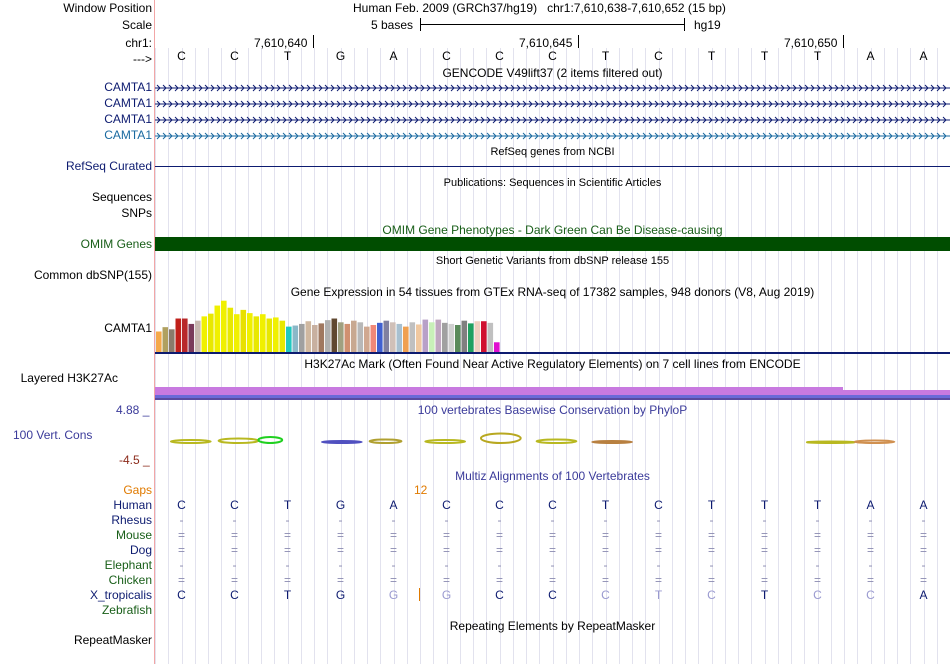 The width and height of the screenshot is (950, 664). What do you see at coordinates (69, 378) in the screenshot?
I see `h3k27ac-label: Layered H3K27Ac` at bounding box center [69, 378].